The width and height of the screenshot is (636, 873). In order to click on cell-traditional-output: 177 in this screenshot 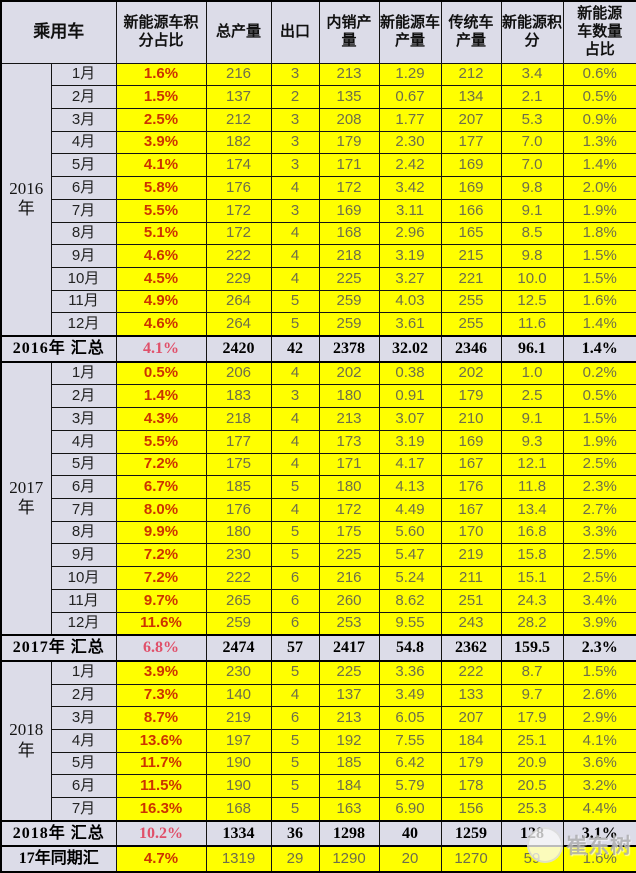, I will do `click(471, 142)`.